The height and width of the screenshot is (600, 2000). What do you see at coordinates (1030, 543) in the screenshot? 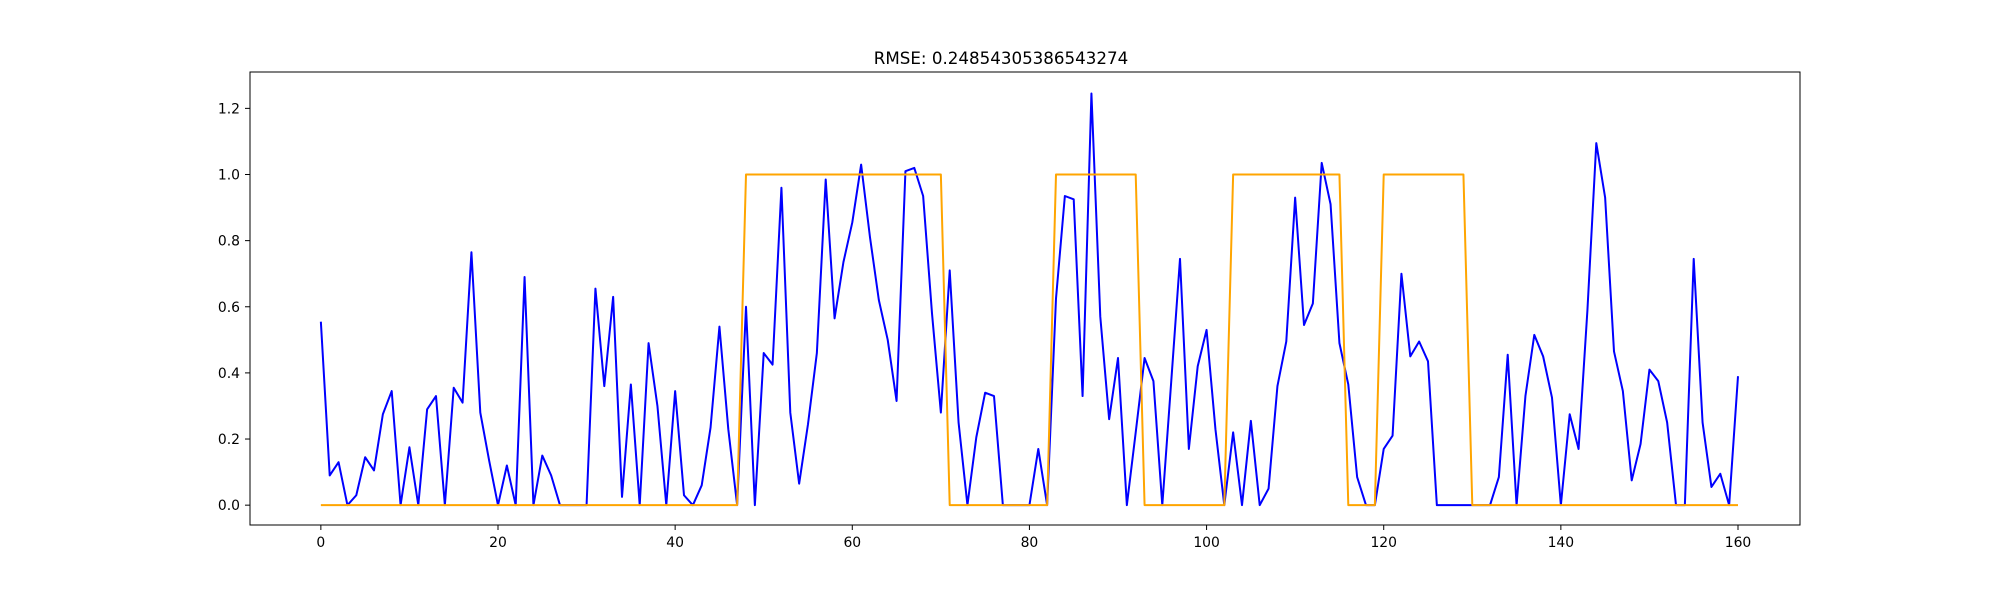
I see `x-tick-label: 80` at bounding box center [1030, 543].